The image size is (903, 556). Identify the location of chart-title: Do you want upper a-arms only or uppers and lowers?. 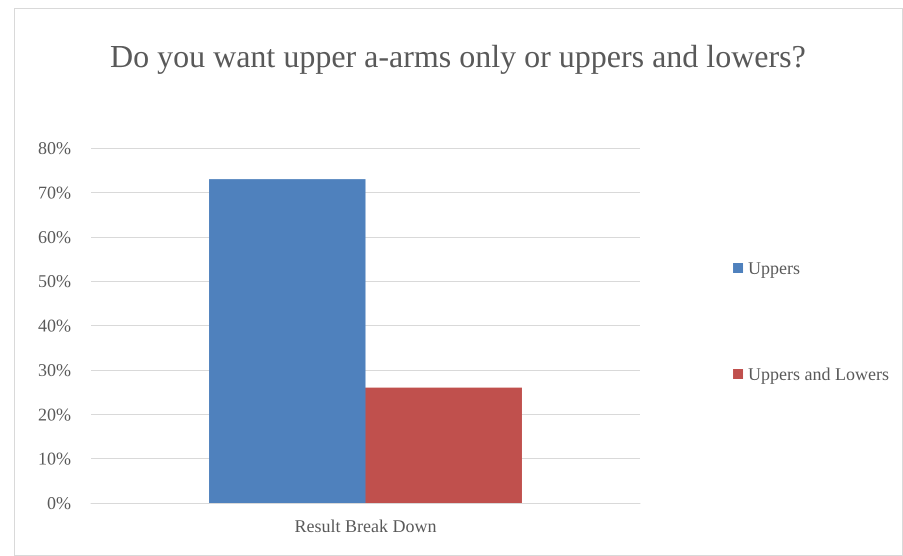
(458, 56).